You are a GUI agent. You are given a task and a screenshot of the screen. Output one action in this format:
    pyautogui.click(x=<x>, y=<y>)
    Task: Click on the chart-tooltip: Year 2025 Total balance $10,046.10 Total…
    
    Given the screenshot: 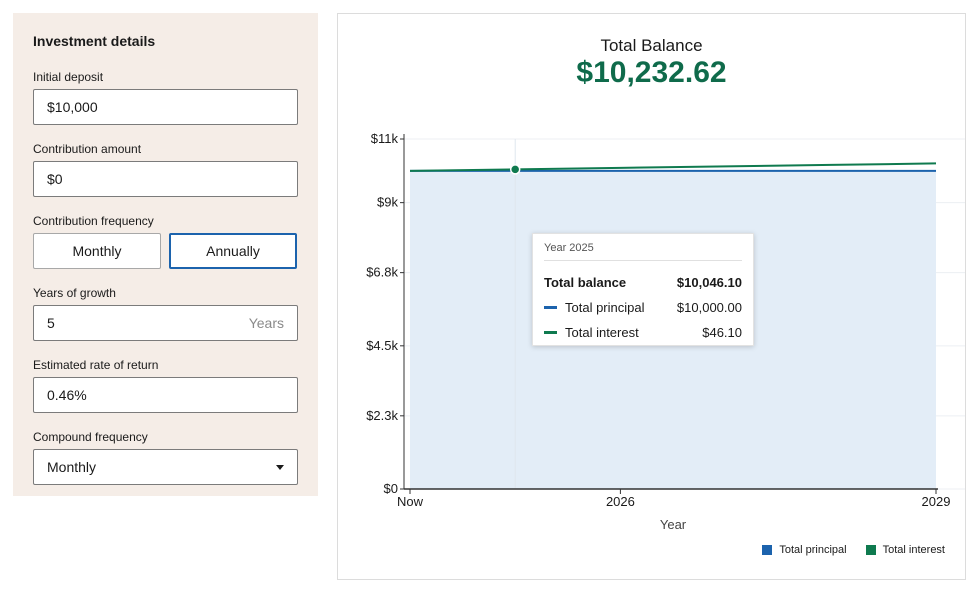 What is the action you would take?
    pyautogui.click(x=643, y=289)
    